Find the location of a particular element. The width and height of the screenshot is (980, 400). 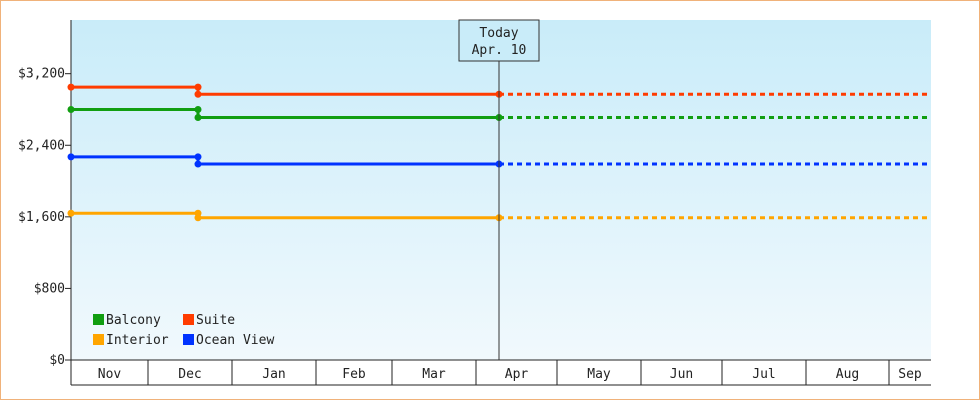

series-interior is located at coordinates (499, 215).